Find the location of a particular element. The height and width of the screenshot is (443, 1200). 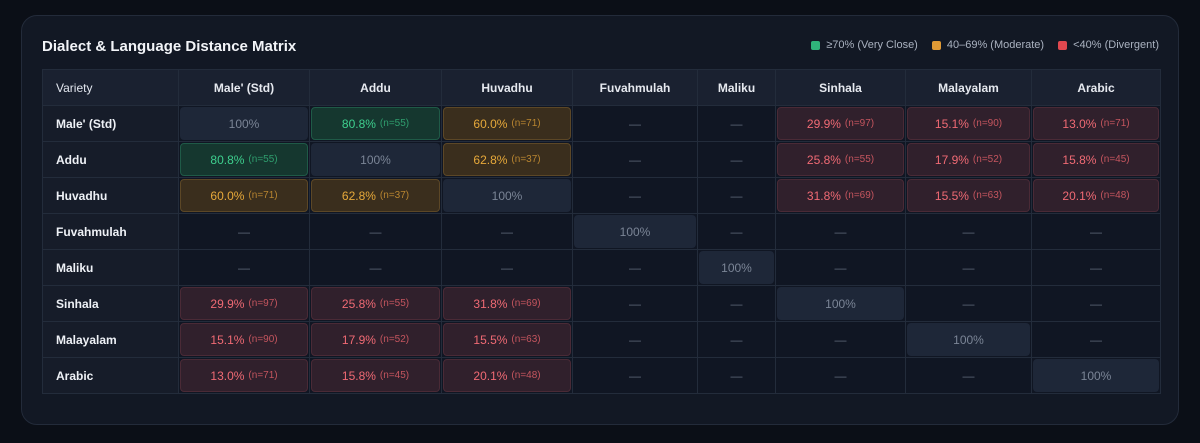

row-header-maliku: Maliku is located at coordinates (110, 267).